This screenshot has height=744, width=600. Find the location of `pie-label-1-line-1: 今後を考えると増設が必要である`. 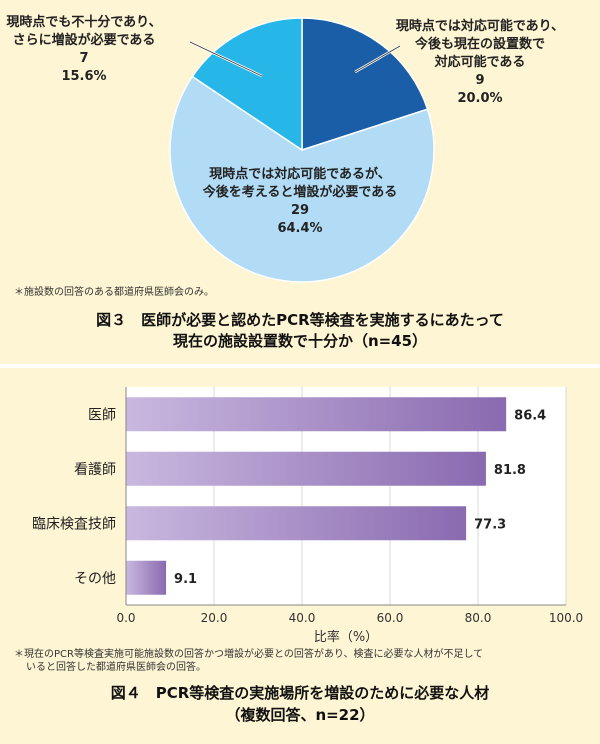

pie-label-1-line-1: 今後を考えると増設が必要である is located at coordinates (299, 192).